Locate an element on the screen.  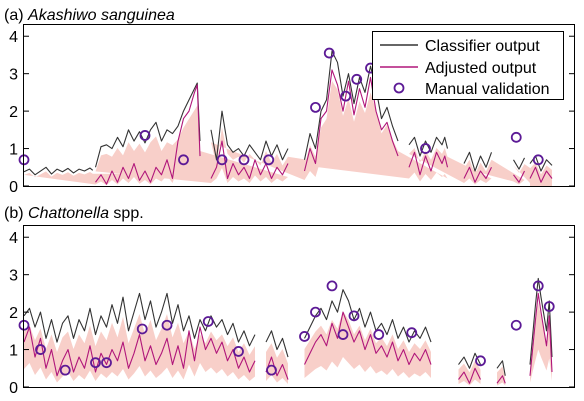
y-tick-label-a-4: 4 is located at coordinates (13, 37).